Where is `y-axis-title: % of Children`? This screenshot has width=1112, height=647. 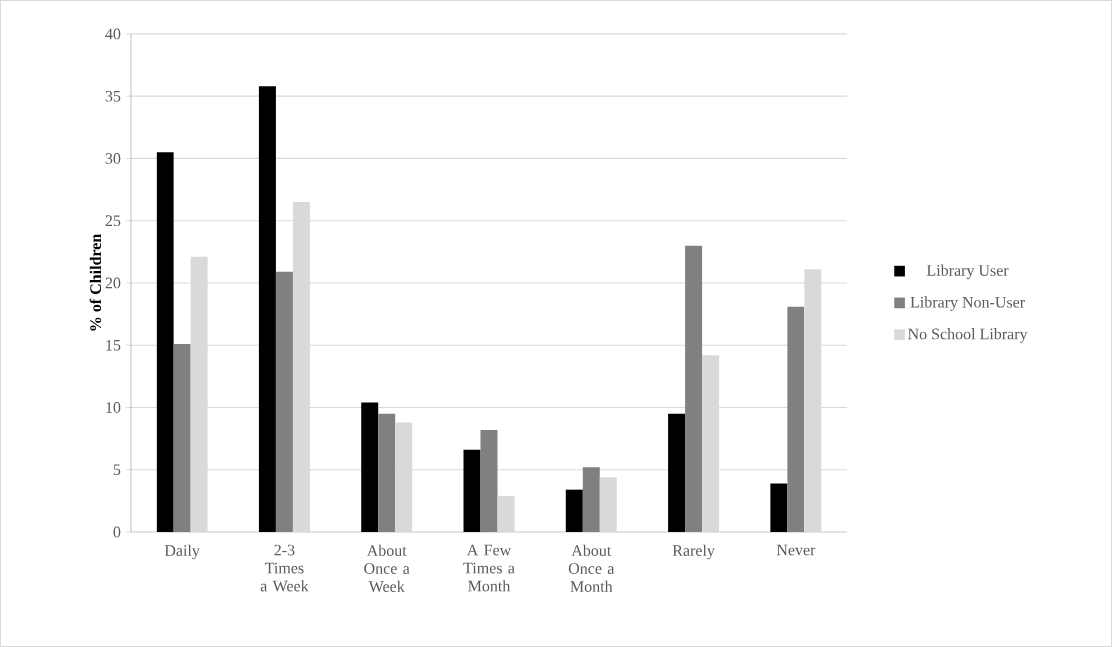 y-axis-title: % of Children is located at coordinates (95, 282).